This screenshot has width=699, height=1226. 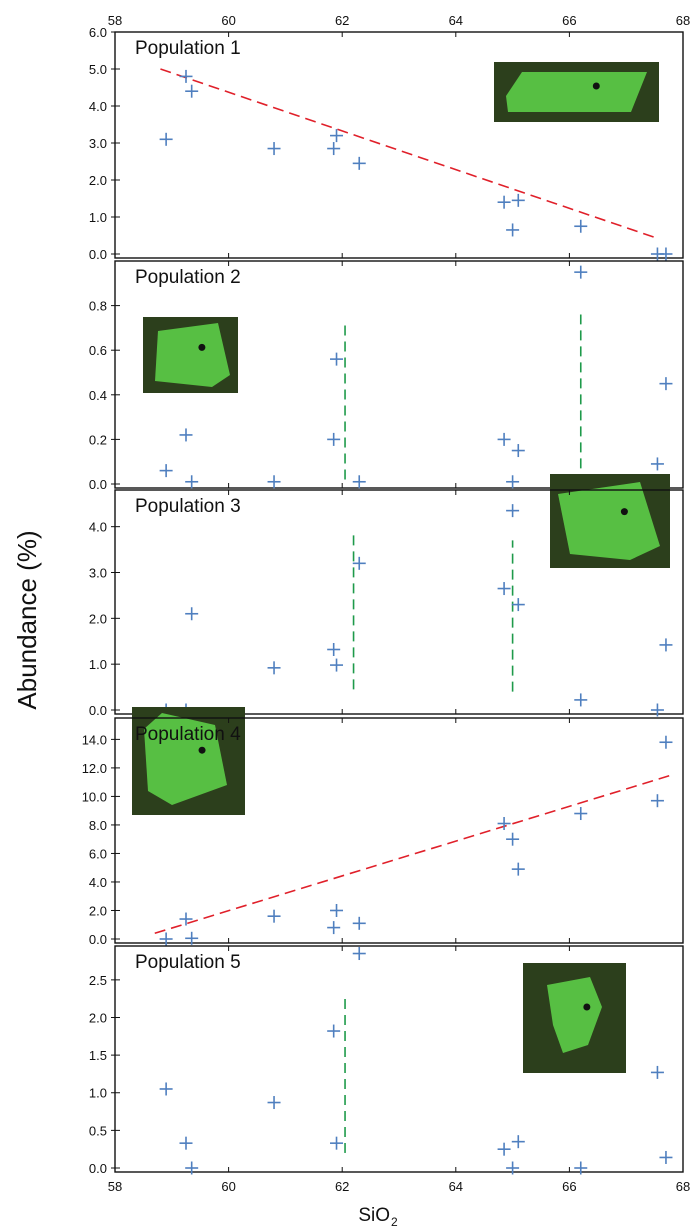 I want to click on y-tick-label: 10.0, so click(x=94, y=796).